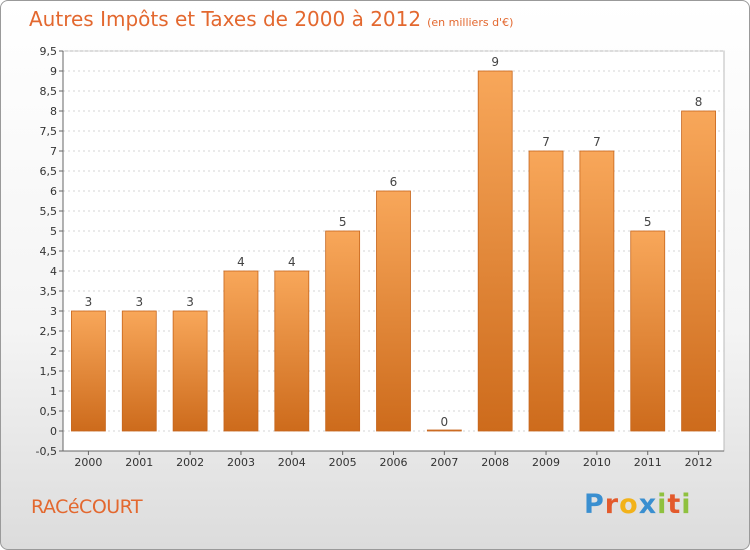 The width and height of the screenshot is (750, 550). I want to click on y-tick-label: 1, so click(53, 391).